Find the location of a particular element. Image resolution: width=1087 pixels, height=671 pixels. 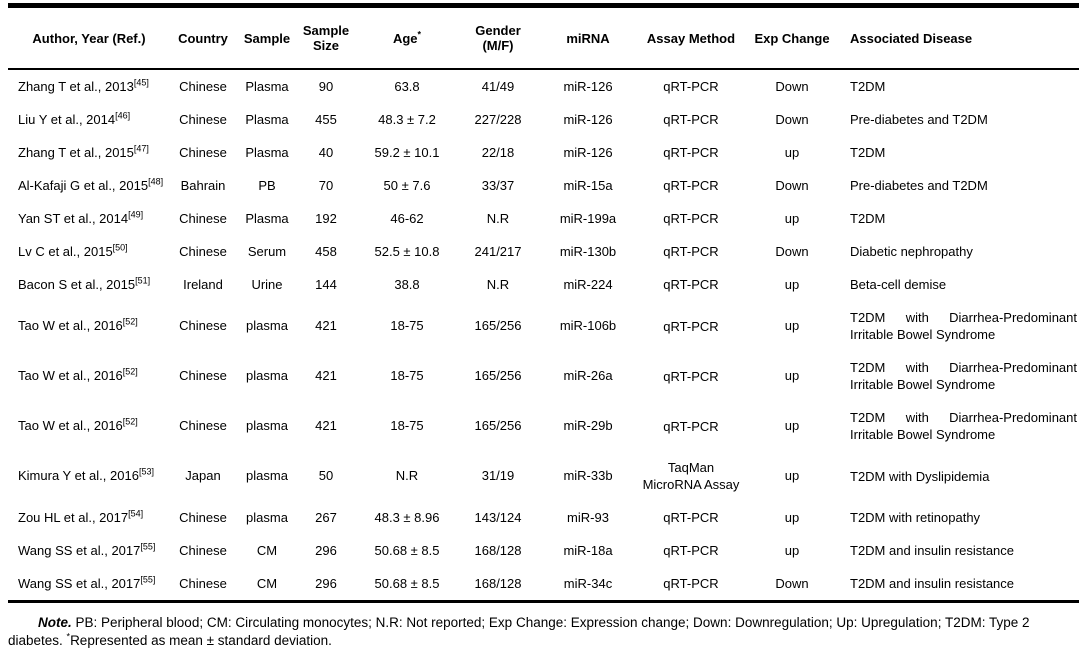

cell-gender: 22/18 is located at coordinates (498, 152).